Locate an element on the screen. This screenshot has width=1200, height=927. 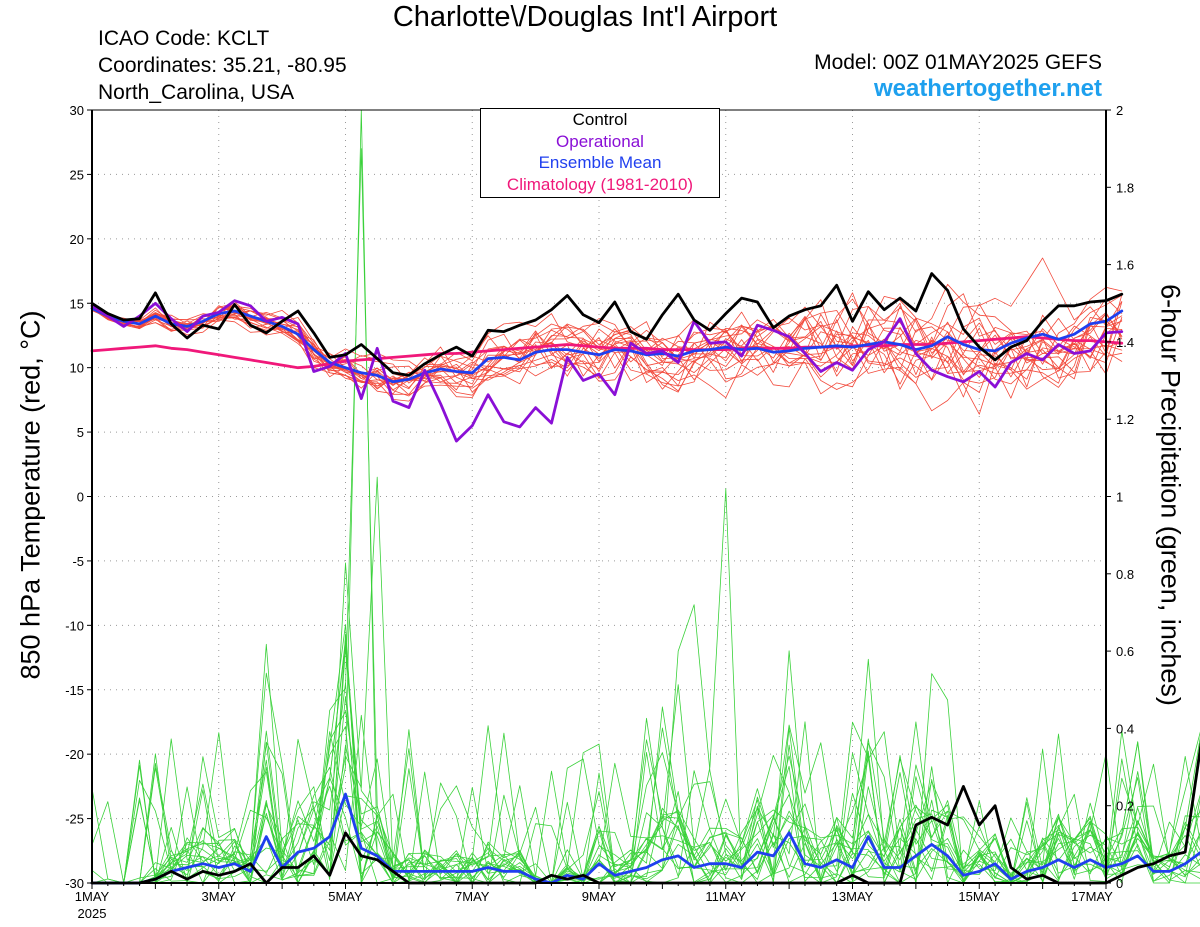
y-tick-label: -10 is located at coordinates (74, 625).